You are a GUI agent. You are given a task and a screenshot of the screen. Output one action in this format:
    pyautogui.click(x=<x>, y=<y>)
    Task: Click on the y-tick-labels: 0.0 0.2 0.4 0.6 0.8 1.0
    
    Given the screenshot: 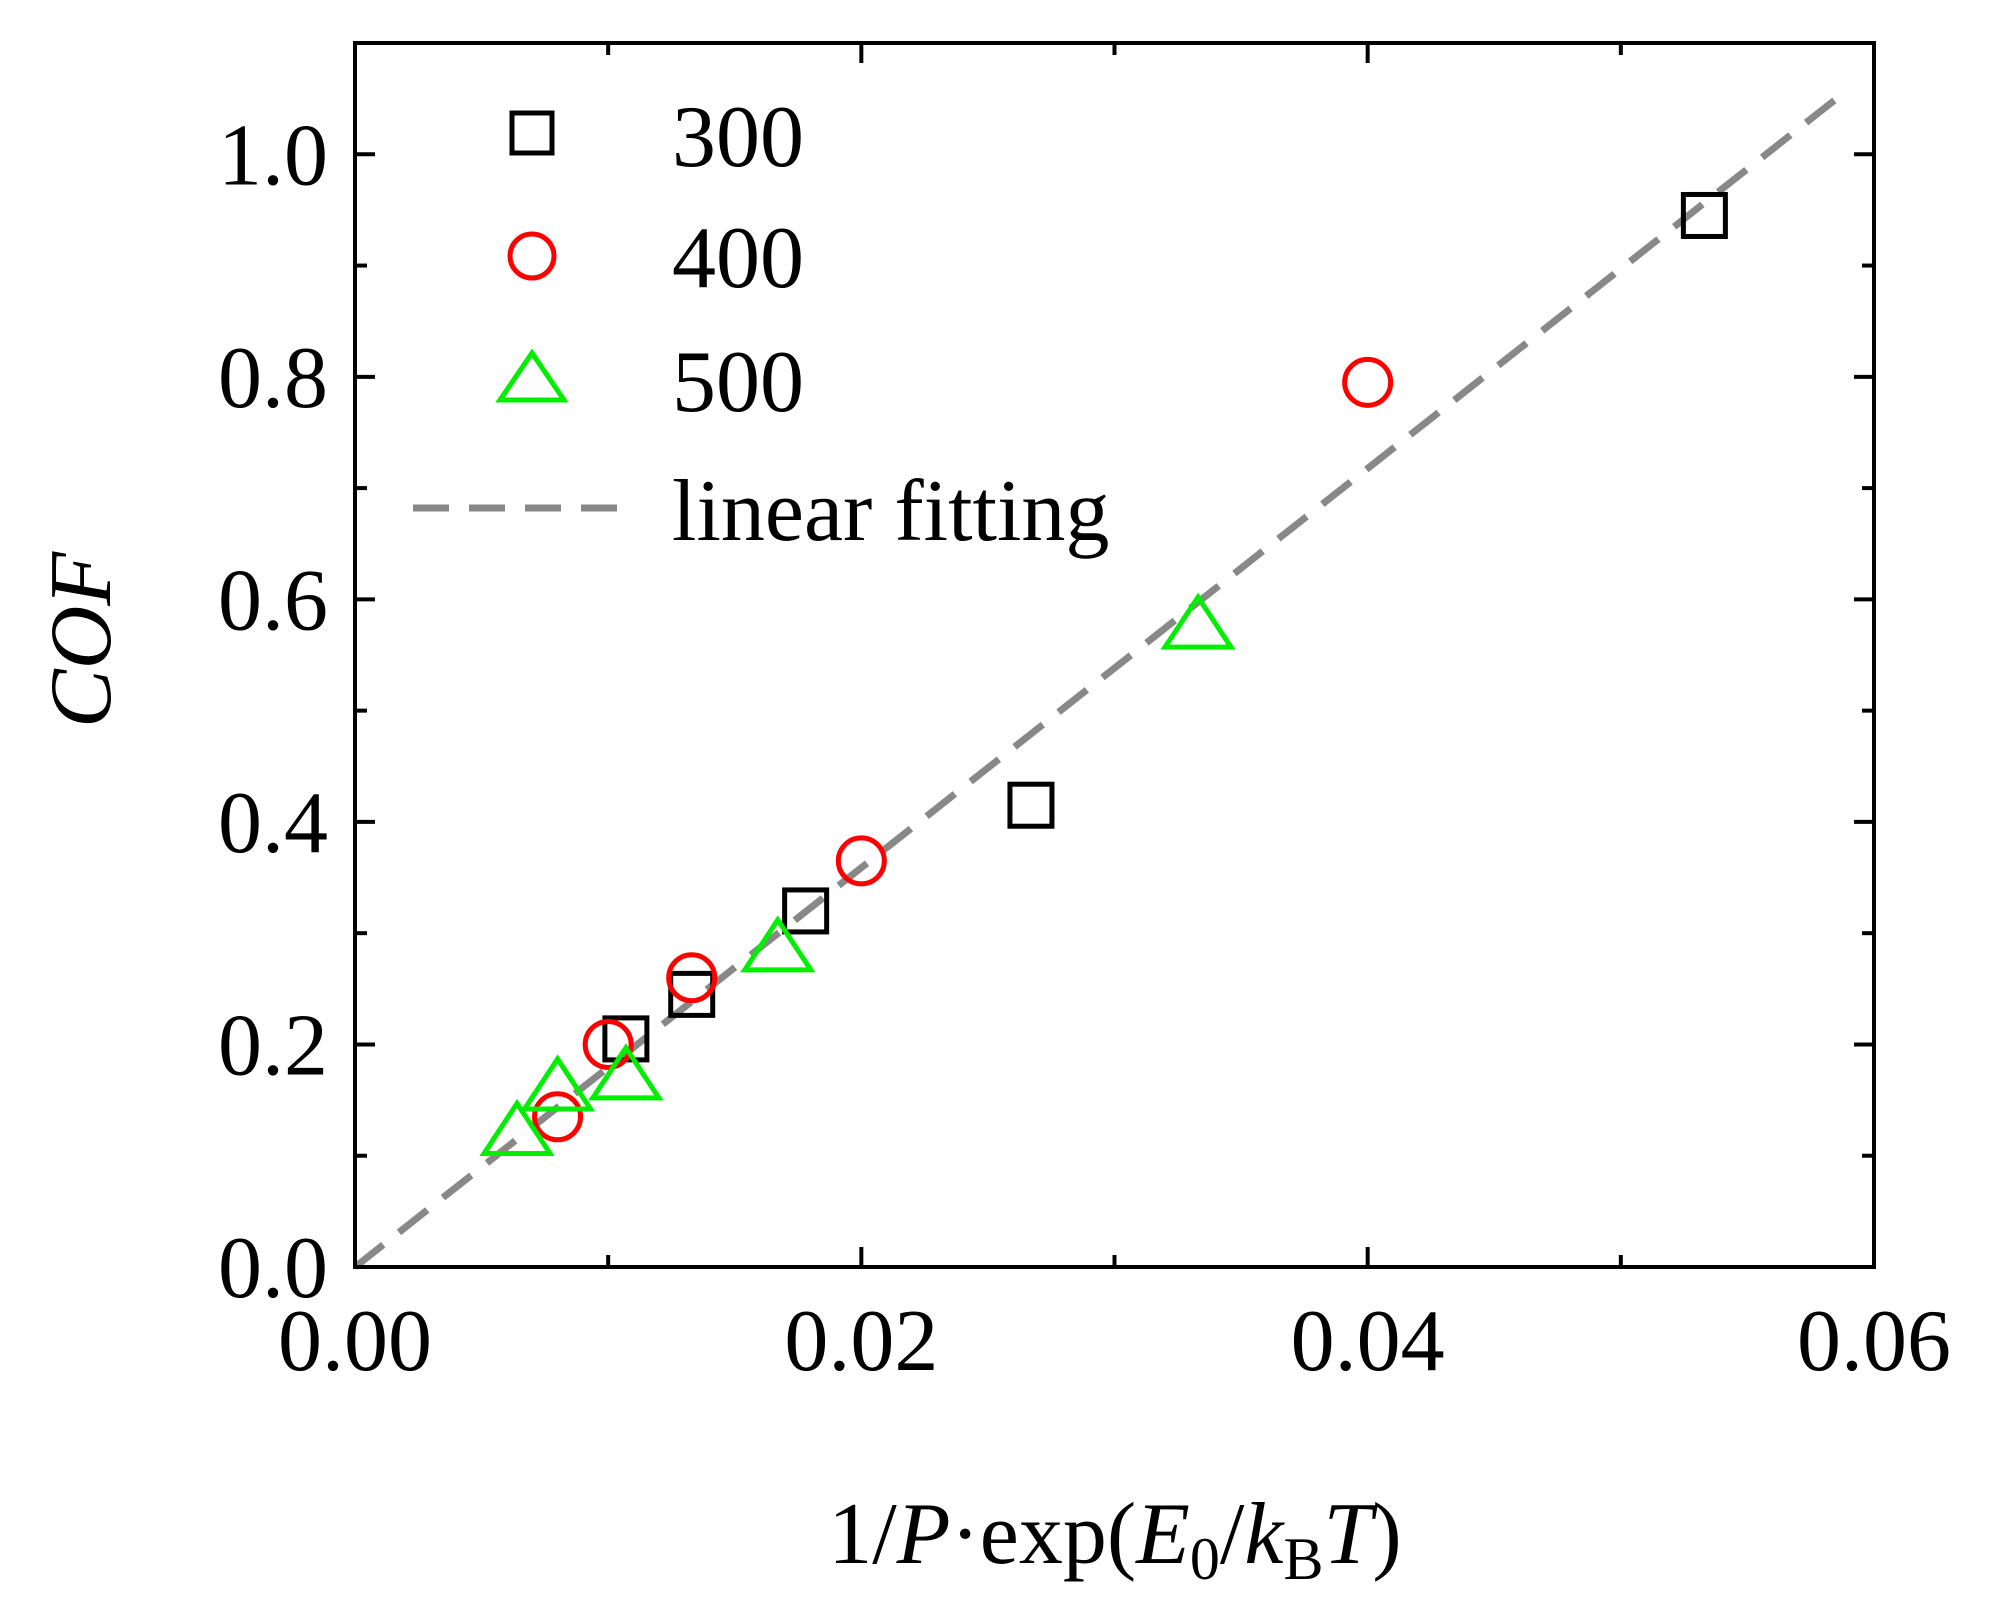 What is the action you would take?
    pyautogui.click(x=273, y=712)
    